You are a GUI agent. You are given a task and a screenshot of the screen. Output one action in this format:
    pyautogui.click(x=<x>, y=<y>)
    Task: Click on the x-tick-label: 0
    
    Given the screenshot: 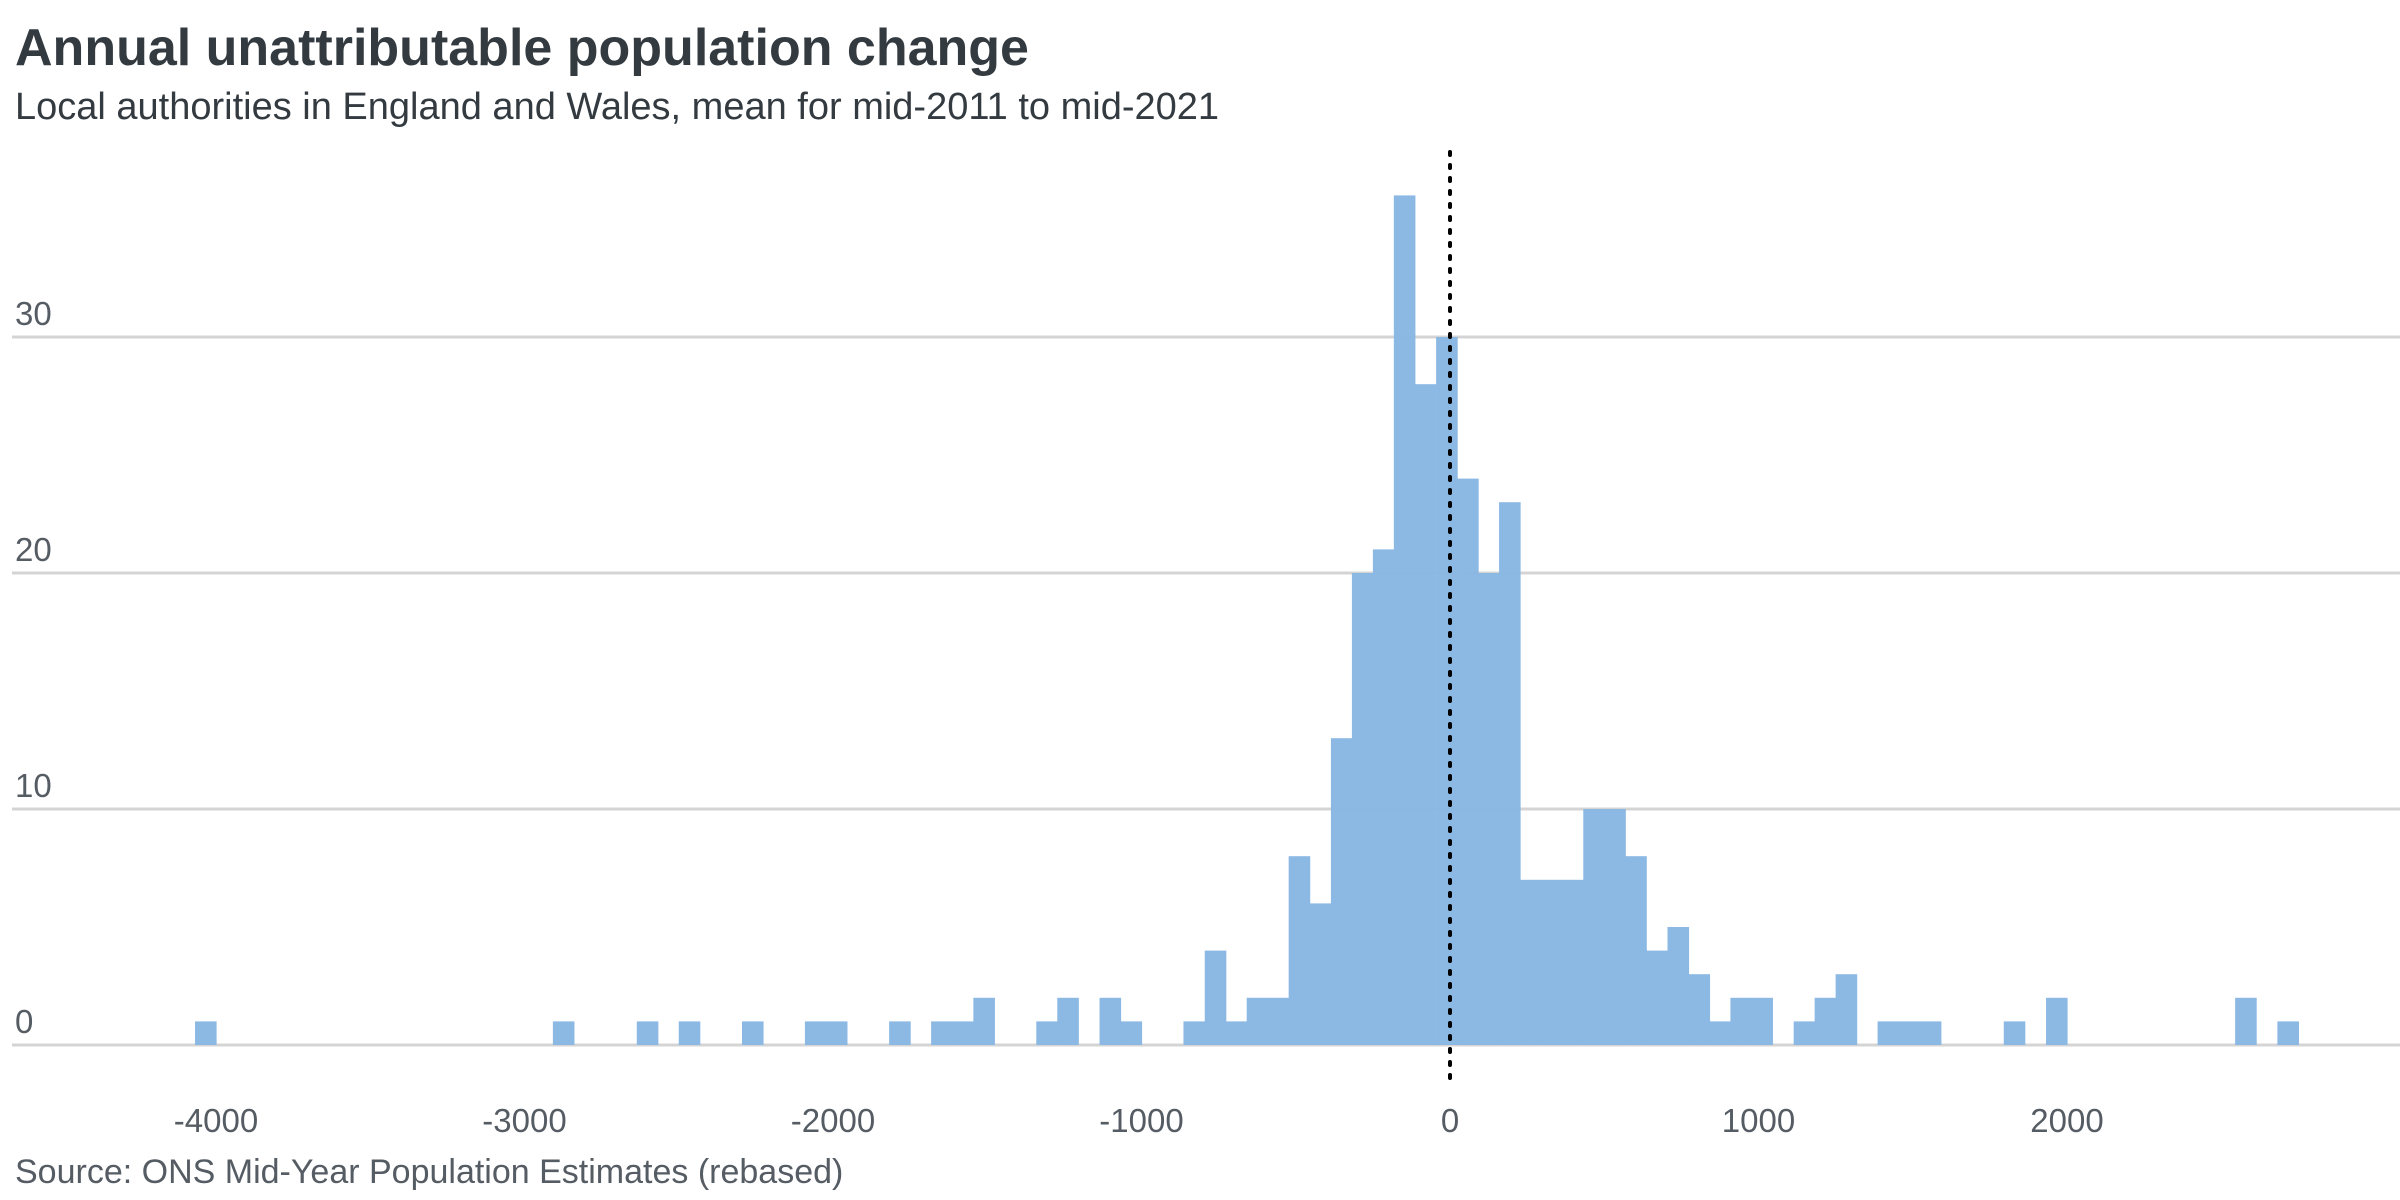 What is the action you would take?
    pyautogui.click(x=1450, y=1120)
    